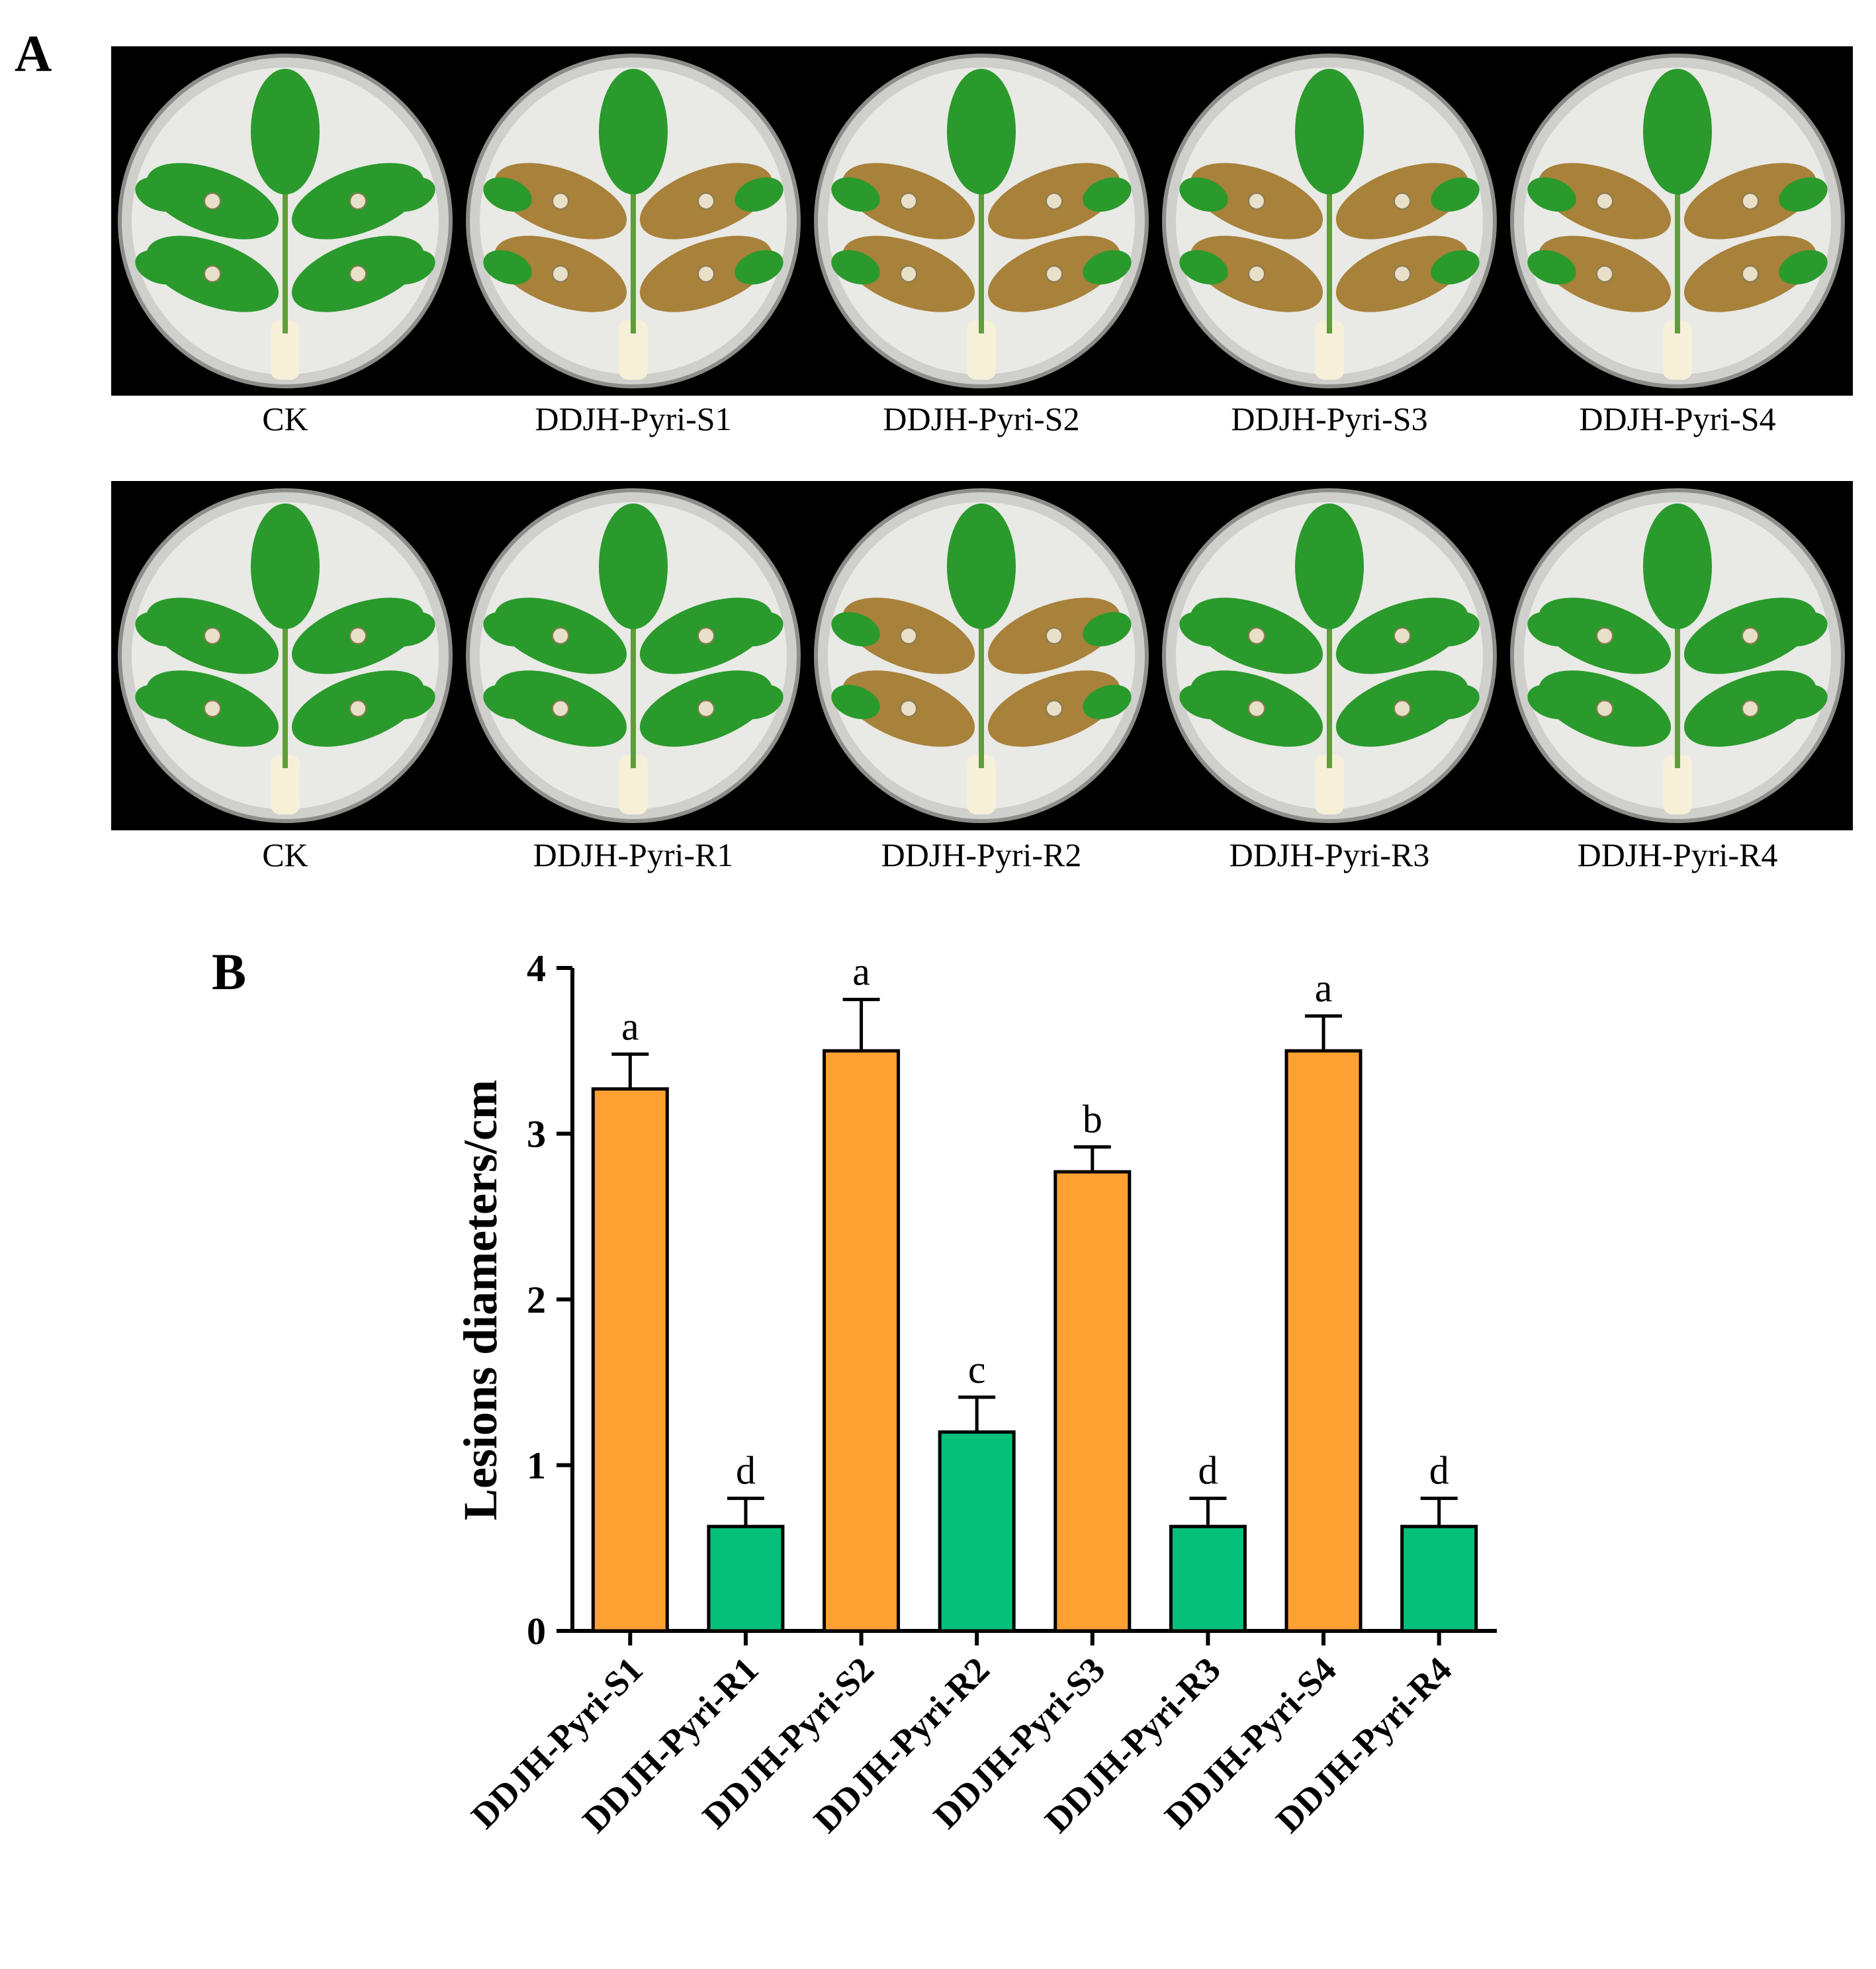 Image resolution: width=1876 pixels, height=1969 pixels. What do you see at coordinates (480, 1300) in the screenshot?
I see `y-axis-title: Lesions diameters/cm` at bounding box center [480, 1300].